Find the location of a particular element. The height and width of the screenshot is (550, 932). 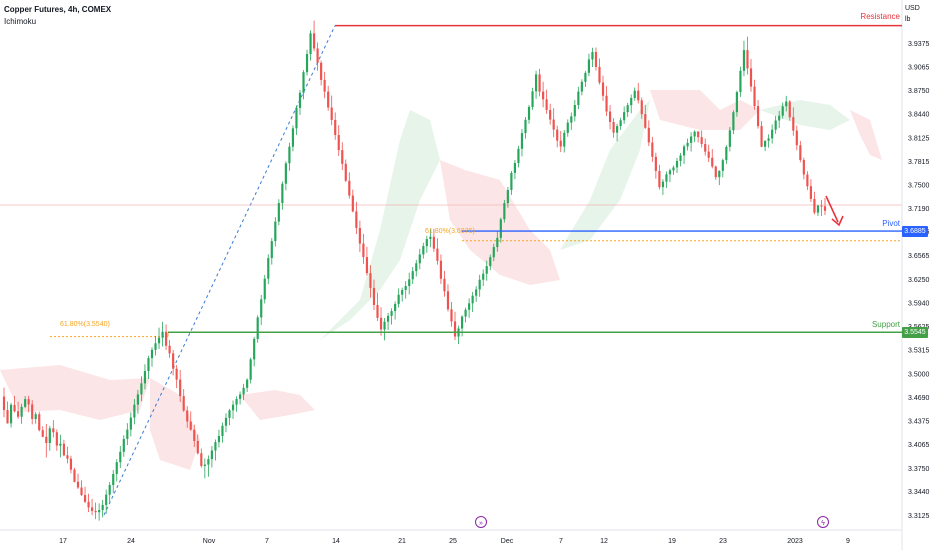

x-tick-label: 12 is located at coordinates (604, 541).